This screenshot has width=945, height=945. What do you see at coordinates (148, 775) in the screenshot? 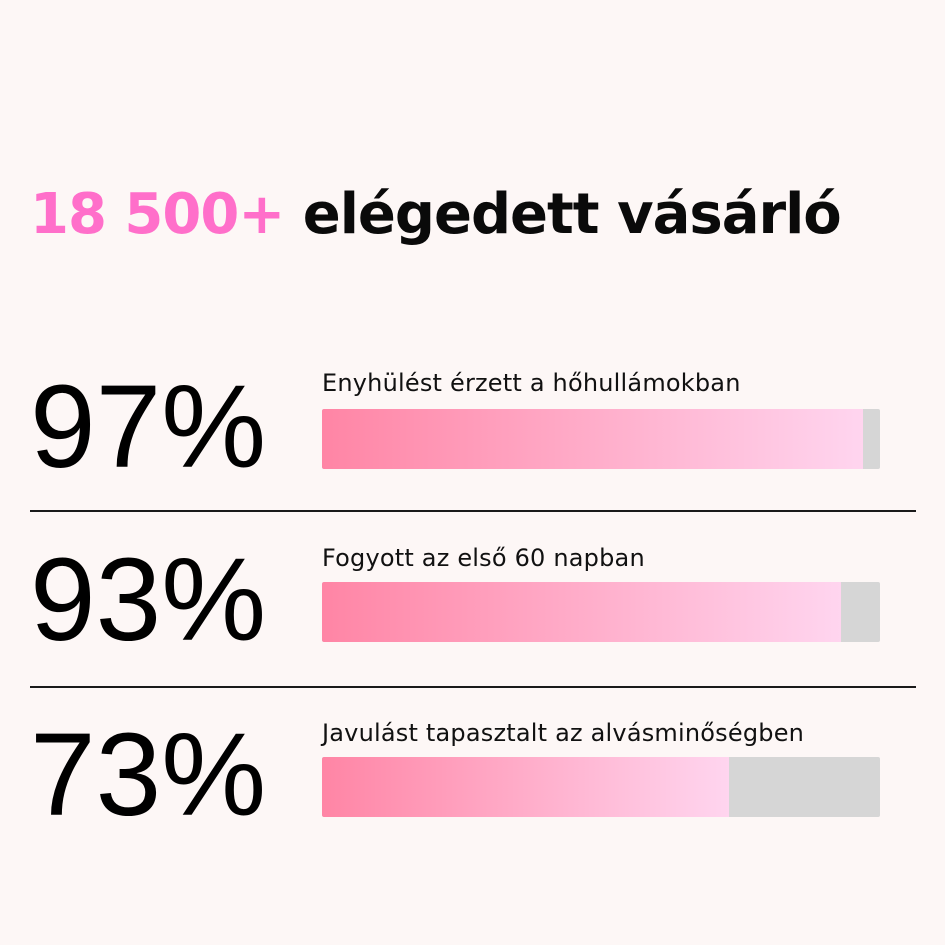
I see `stat-percent: 73%` at bounding box center [148, 775].